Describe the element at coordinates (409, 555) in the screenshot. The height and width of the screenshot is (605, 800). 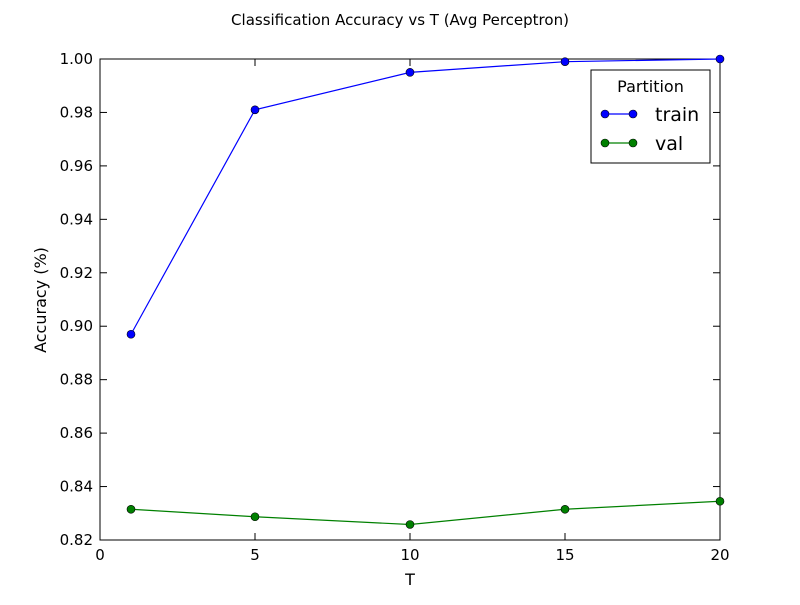
I see `x-tick-label: 10` at that location.